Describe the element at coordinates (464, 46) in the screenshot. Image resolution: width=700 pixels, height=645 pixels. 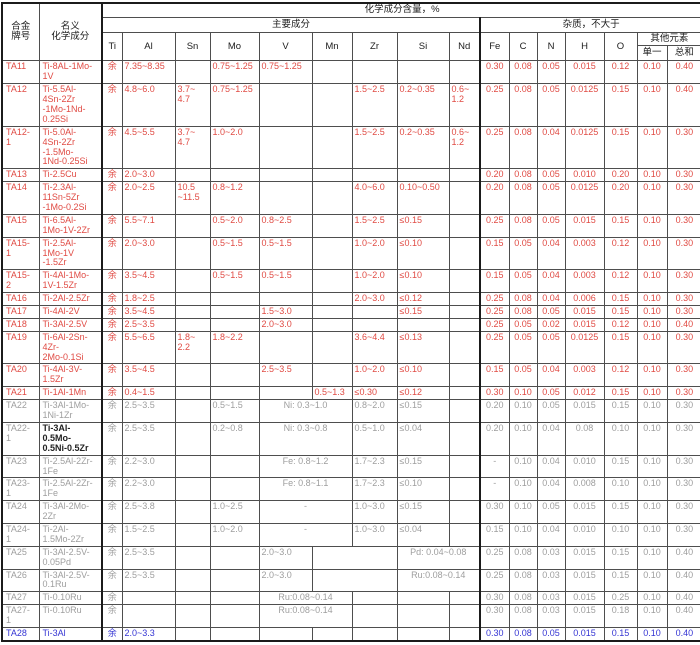
I see `col-header-nd: Nd` at that location.